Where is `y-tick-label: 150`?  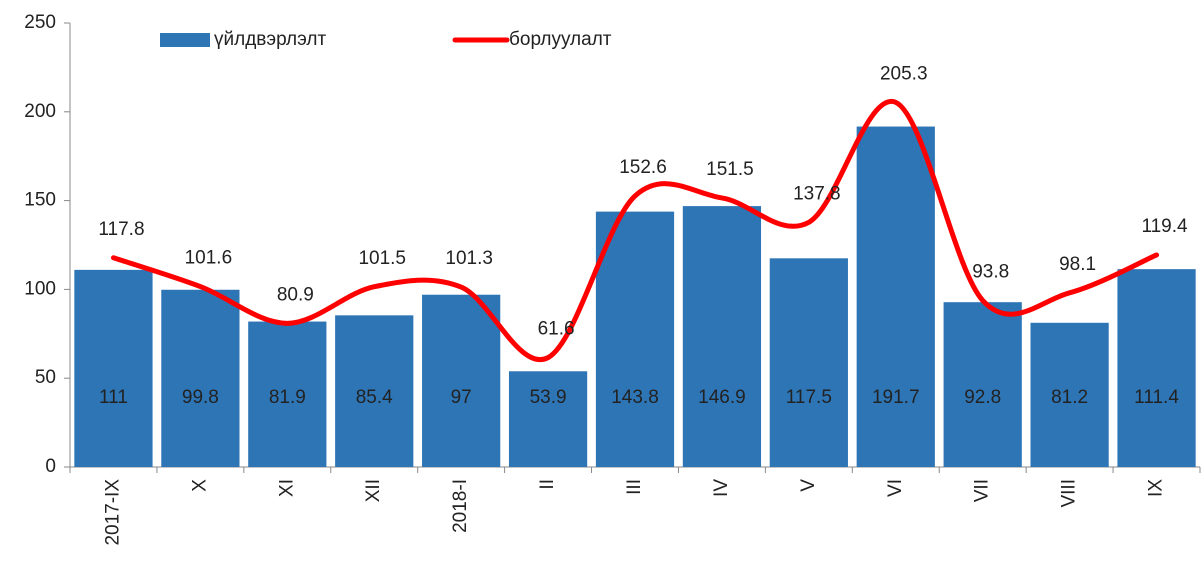 y-tick-label: 150 is located at coordinates (40, 200).